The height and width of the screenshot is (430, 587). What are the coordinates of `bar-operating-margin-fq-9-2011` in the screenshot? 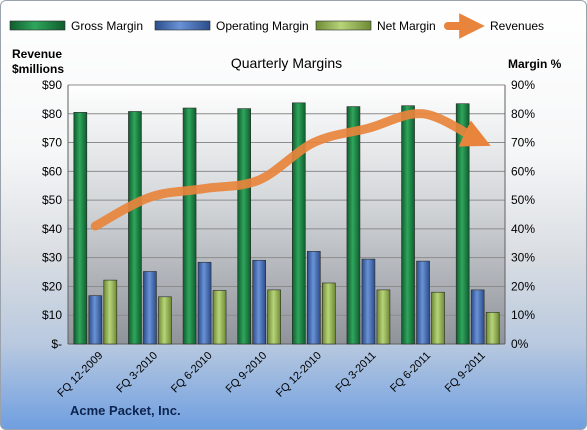 It's located at (477, 317).